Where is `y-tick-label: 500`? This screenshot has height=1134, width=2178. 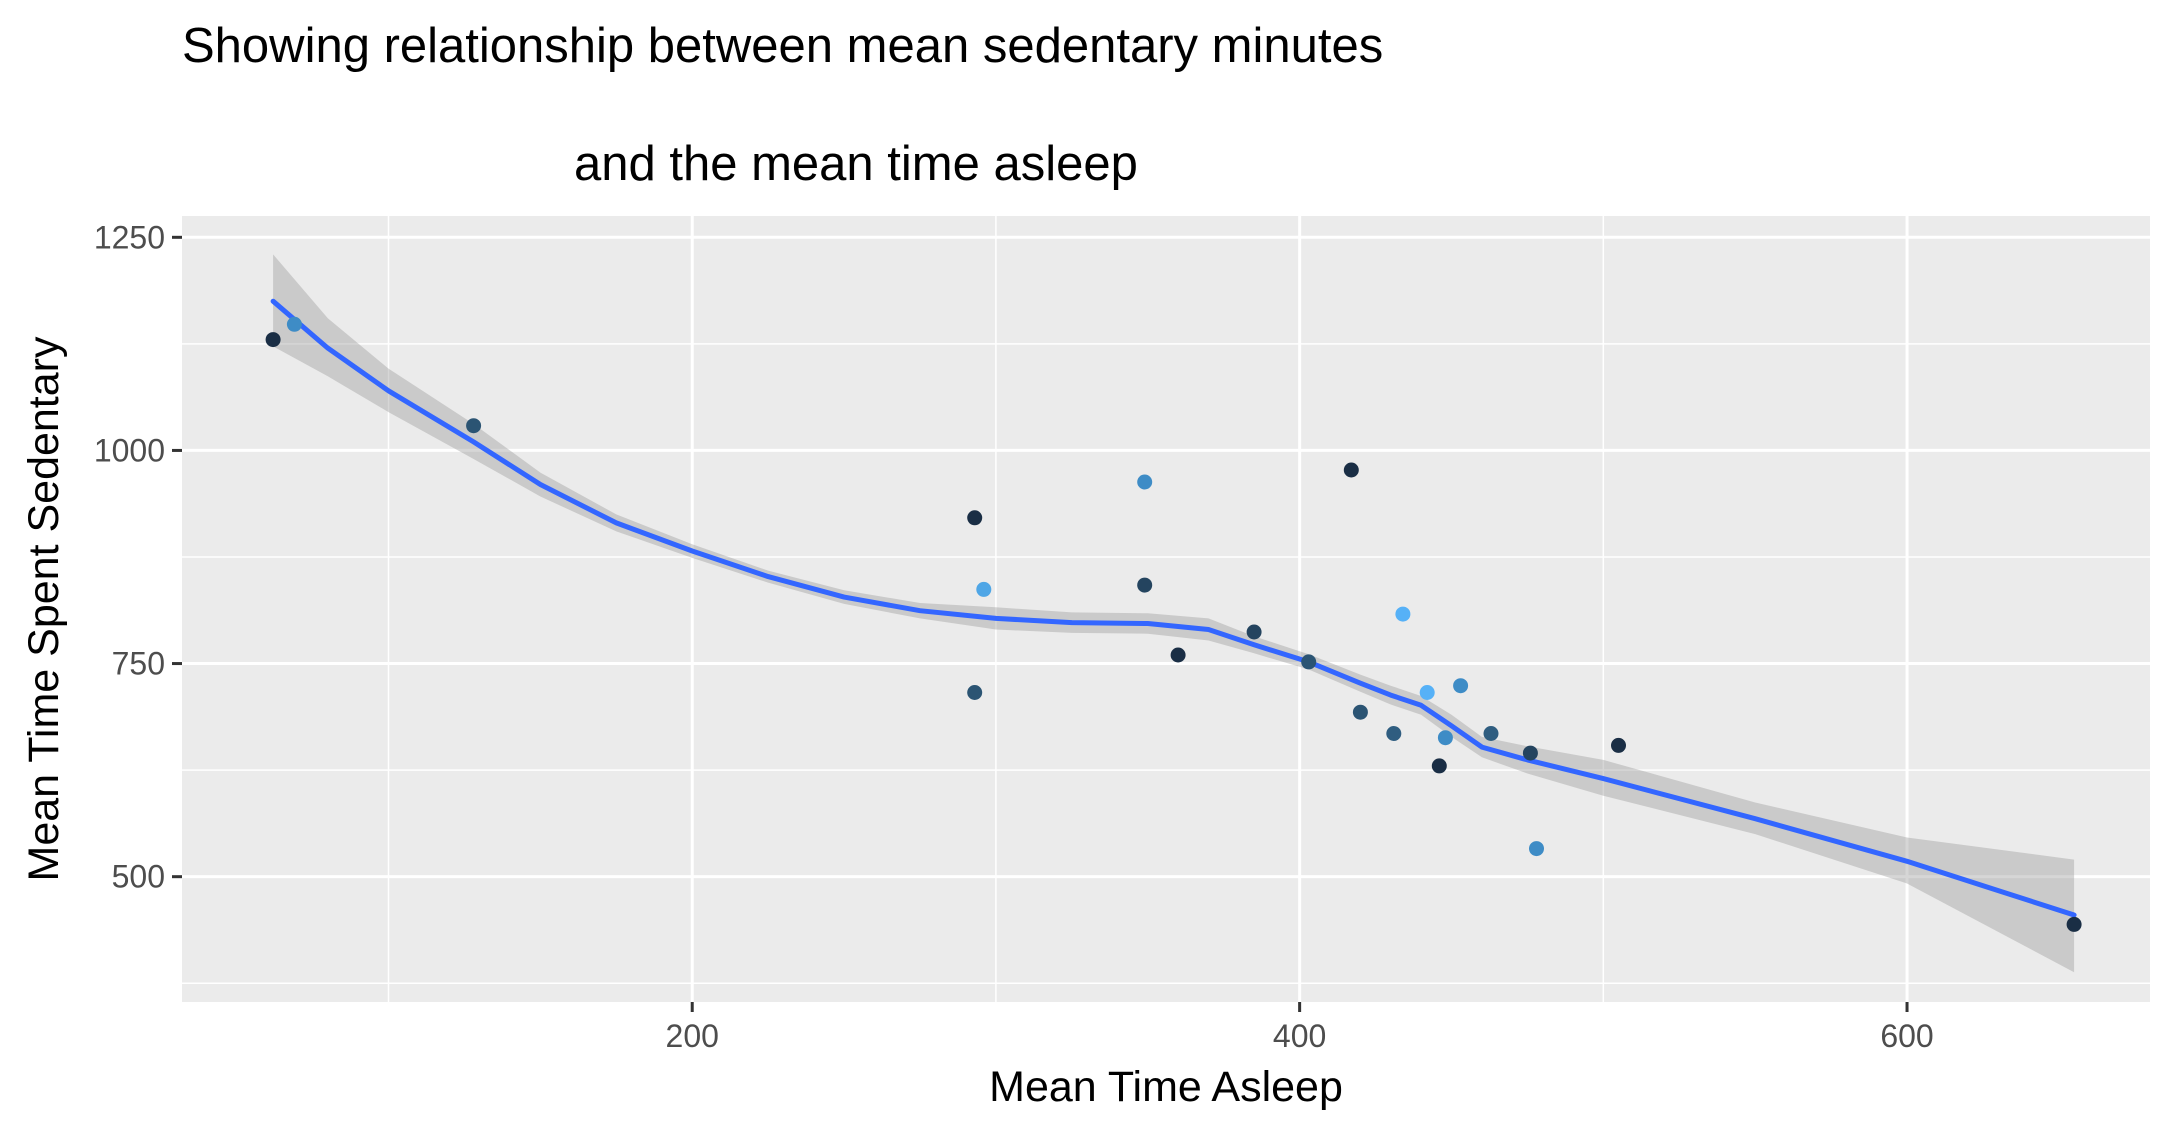 y-tick-label: 500 is located at coordinates (138, 877).